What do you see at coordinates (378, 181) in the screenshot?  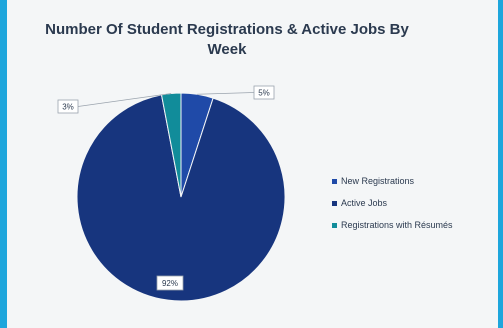 I see `legend-label: New Registrations` at bounding box center [378, 181].